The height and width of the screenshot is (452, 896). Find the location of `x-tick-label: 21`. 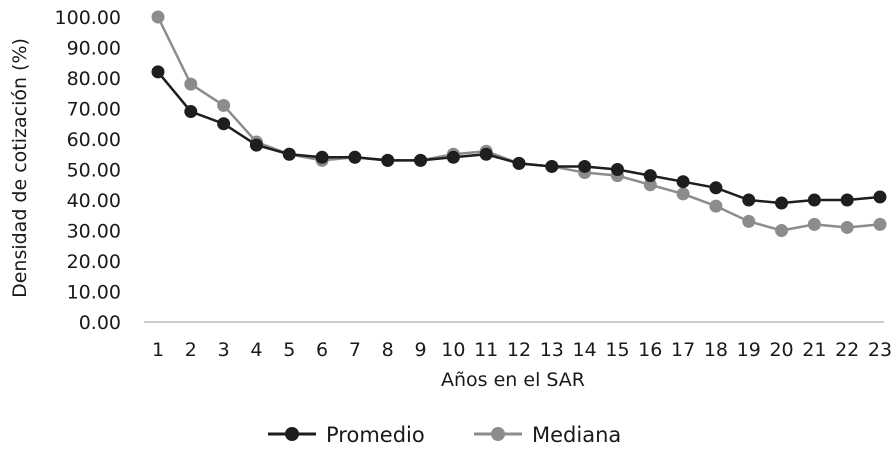

x-tick-label: 21 is located at coordinates (814, 350).